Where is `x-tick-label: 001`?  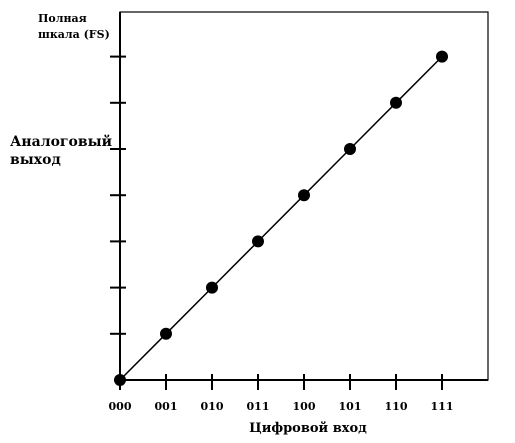 x-tick-label: 001 is located at coordinates (166, 406).